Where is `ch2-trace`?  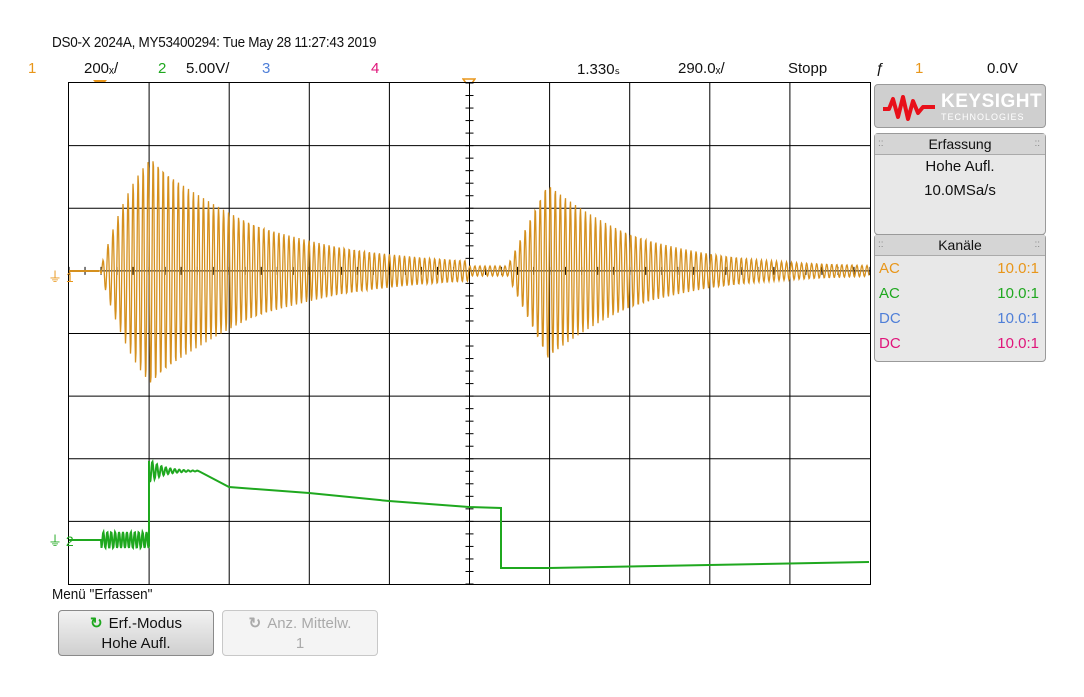 ch2-trace is located at coordinates (484, 514).